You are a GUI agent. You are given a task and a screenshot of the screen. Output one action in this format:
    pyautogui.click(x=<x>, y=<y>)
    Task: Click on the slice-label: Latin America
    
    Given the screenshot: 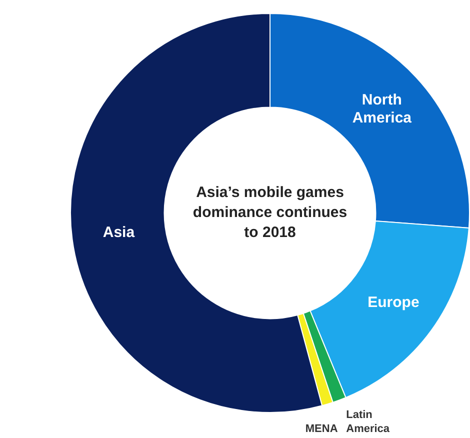 What is the action you would take?
    pyautogui.click(x=368, y=422)
    